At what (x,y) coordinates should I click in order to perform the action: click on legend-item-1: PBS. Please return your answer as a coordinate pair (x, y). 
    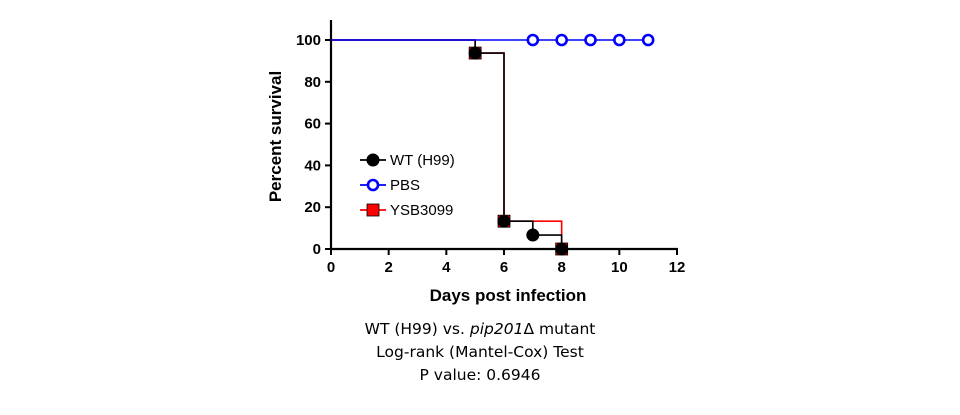
    Looking at the image, I should click on (390, 185).